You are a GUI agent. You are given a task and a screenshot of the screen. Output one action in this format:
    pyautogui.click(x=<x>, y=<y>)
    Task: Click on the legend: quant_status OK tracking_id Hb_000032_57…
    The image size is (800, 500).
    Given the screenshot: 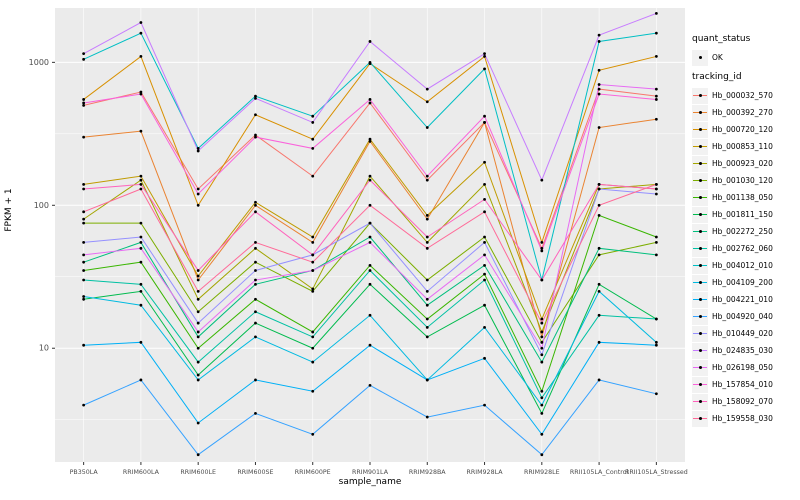 What is the action you would take?
    pyautogui.click(x=745, y=227)
    